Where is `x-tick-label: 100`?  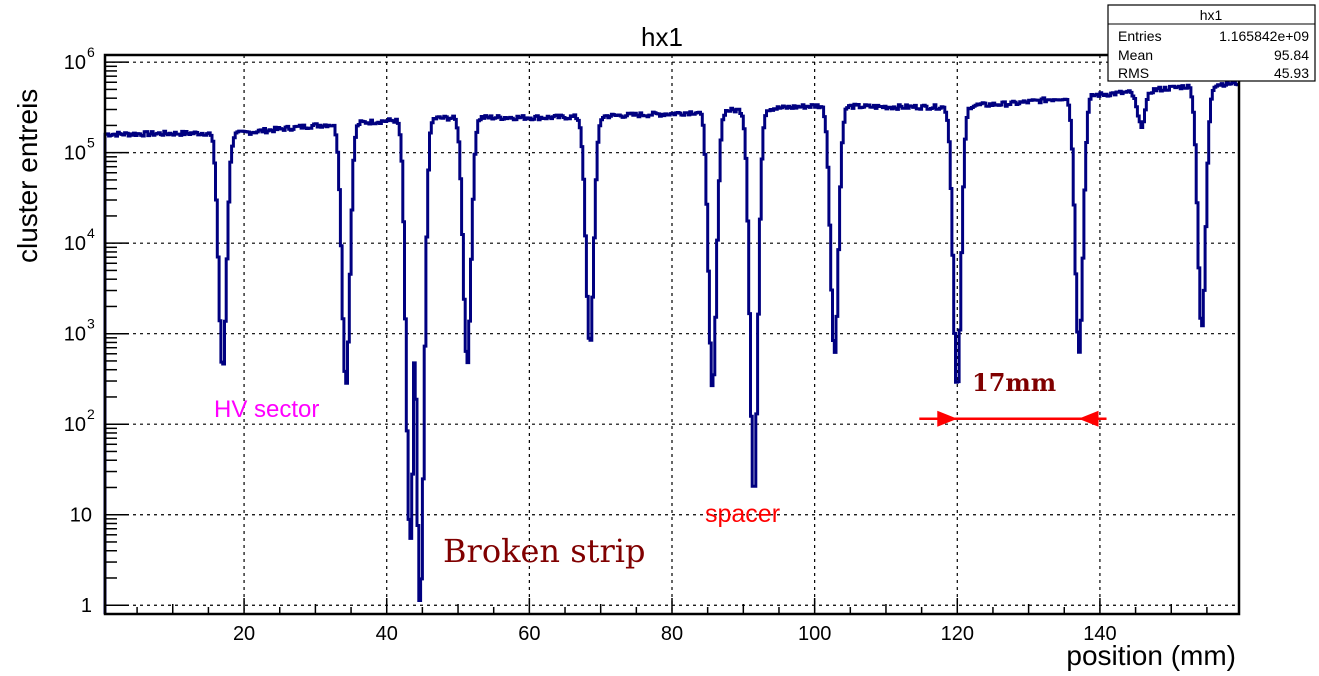 x-tick-label: 100 is located at coordinates (814, 634).